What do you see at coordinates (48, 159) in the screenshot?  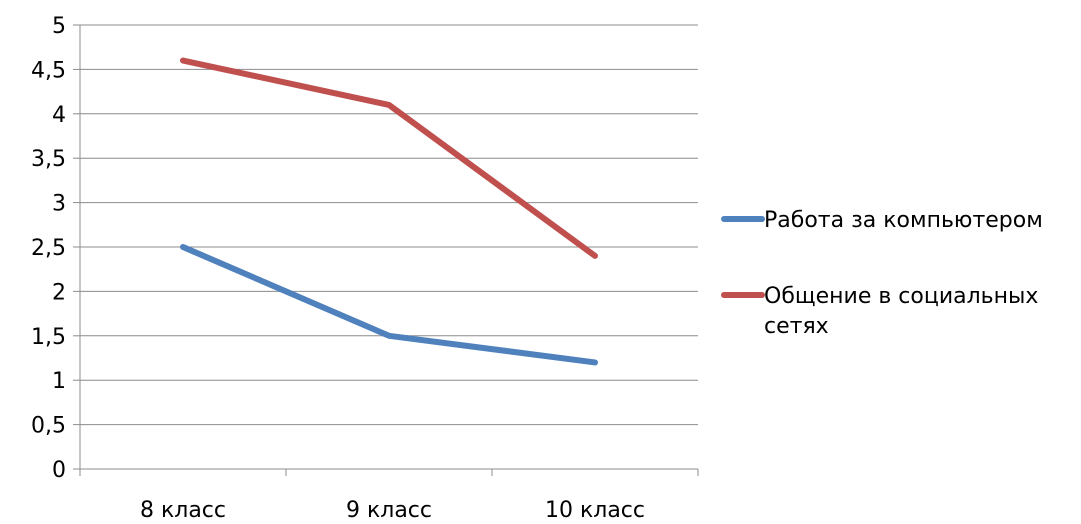 I see `y-tick-label: 3,5` at bounding box center [48, 159].